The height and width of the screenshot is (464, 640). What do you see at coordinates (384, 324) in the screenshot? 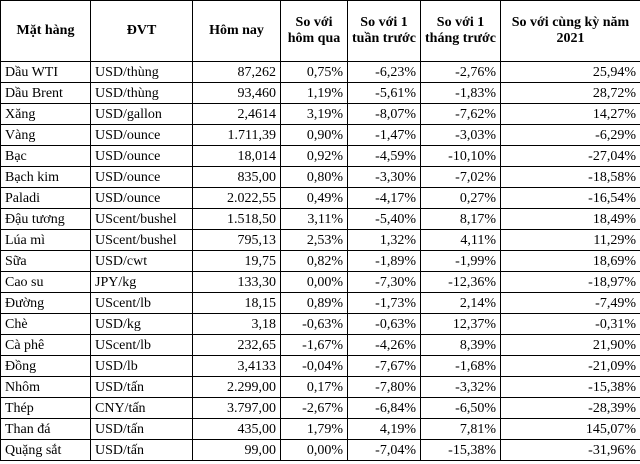
I see `number-cell: -0,63%` at bounding box center [384, 324].